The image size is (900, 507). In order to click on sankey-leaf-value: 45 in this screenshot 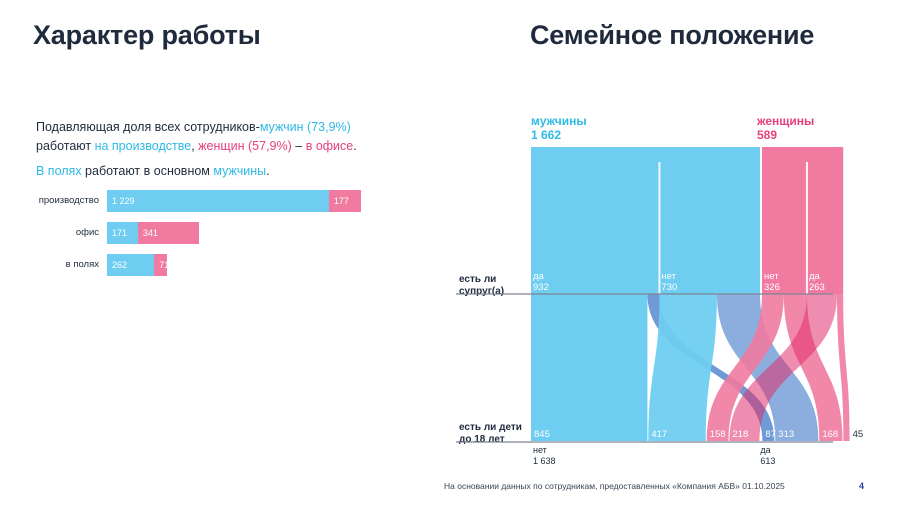, I will do `click(858, 434)`.